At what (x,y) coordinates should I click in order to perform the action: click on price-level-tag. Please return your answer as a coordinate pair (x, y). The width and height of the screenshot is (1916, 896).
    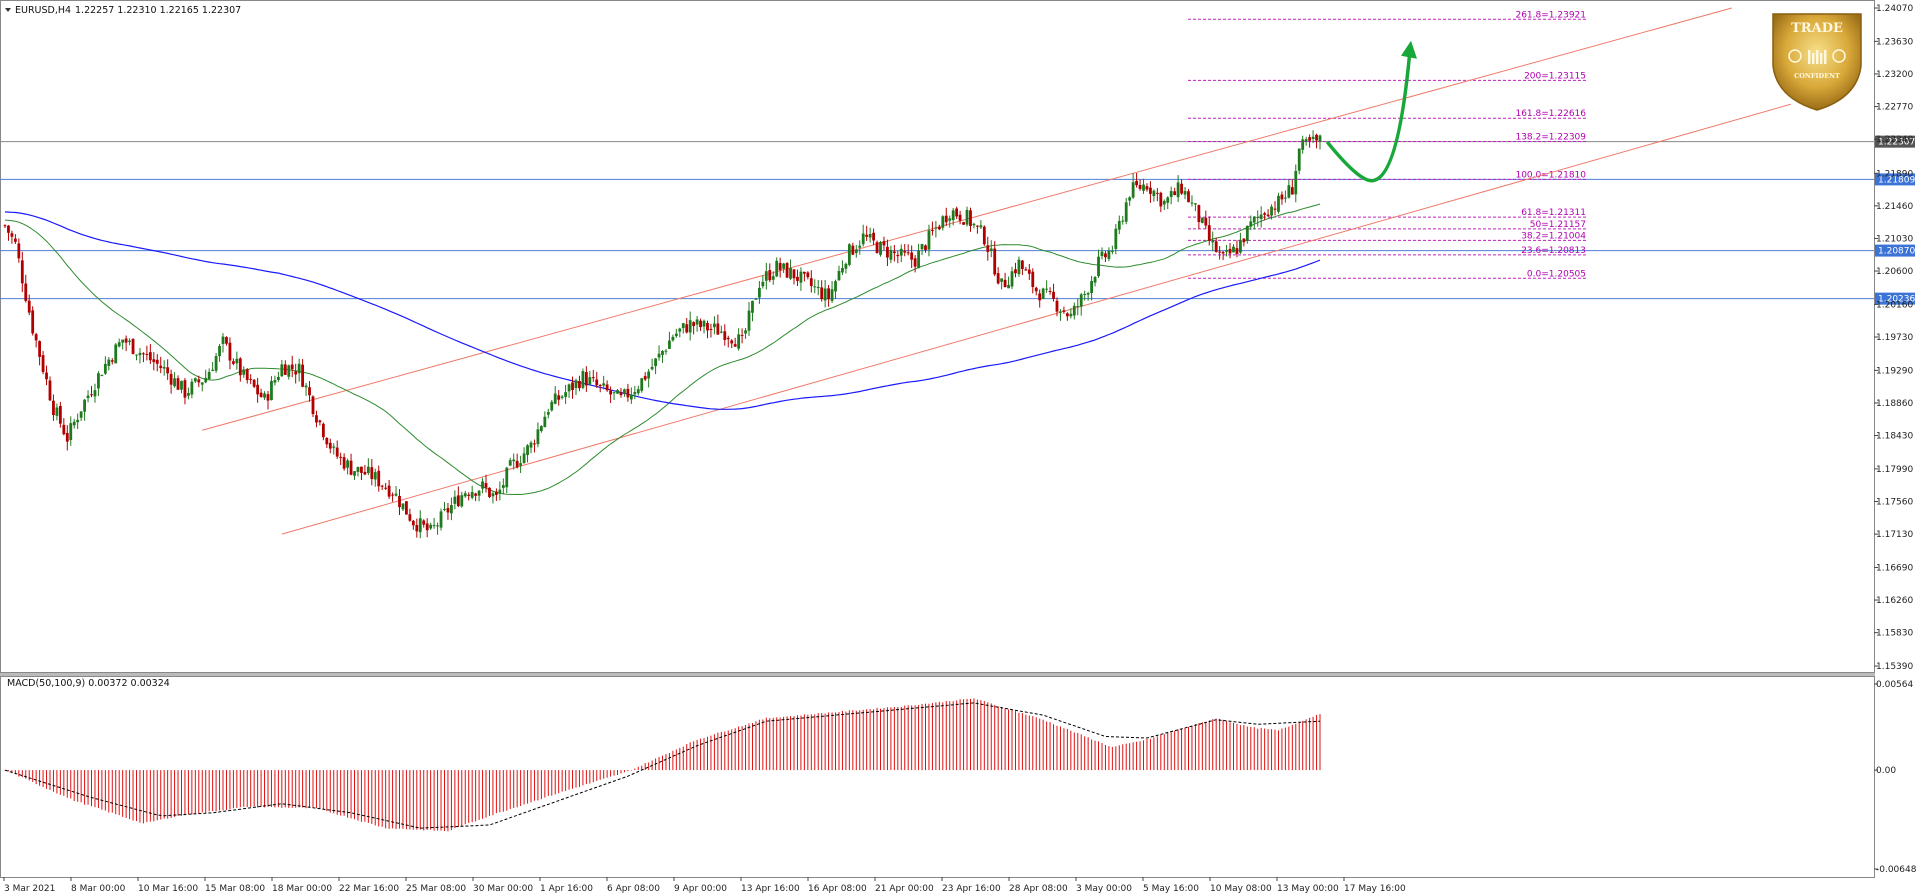
    Looking at the image, I should click on (1895, 141).